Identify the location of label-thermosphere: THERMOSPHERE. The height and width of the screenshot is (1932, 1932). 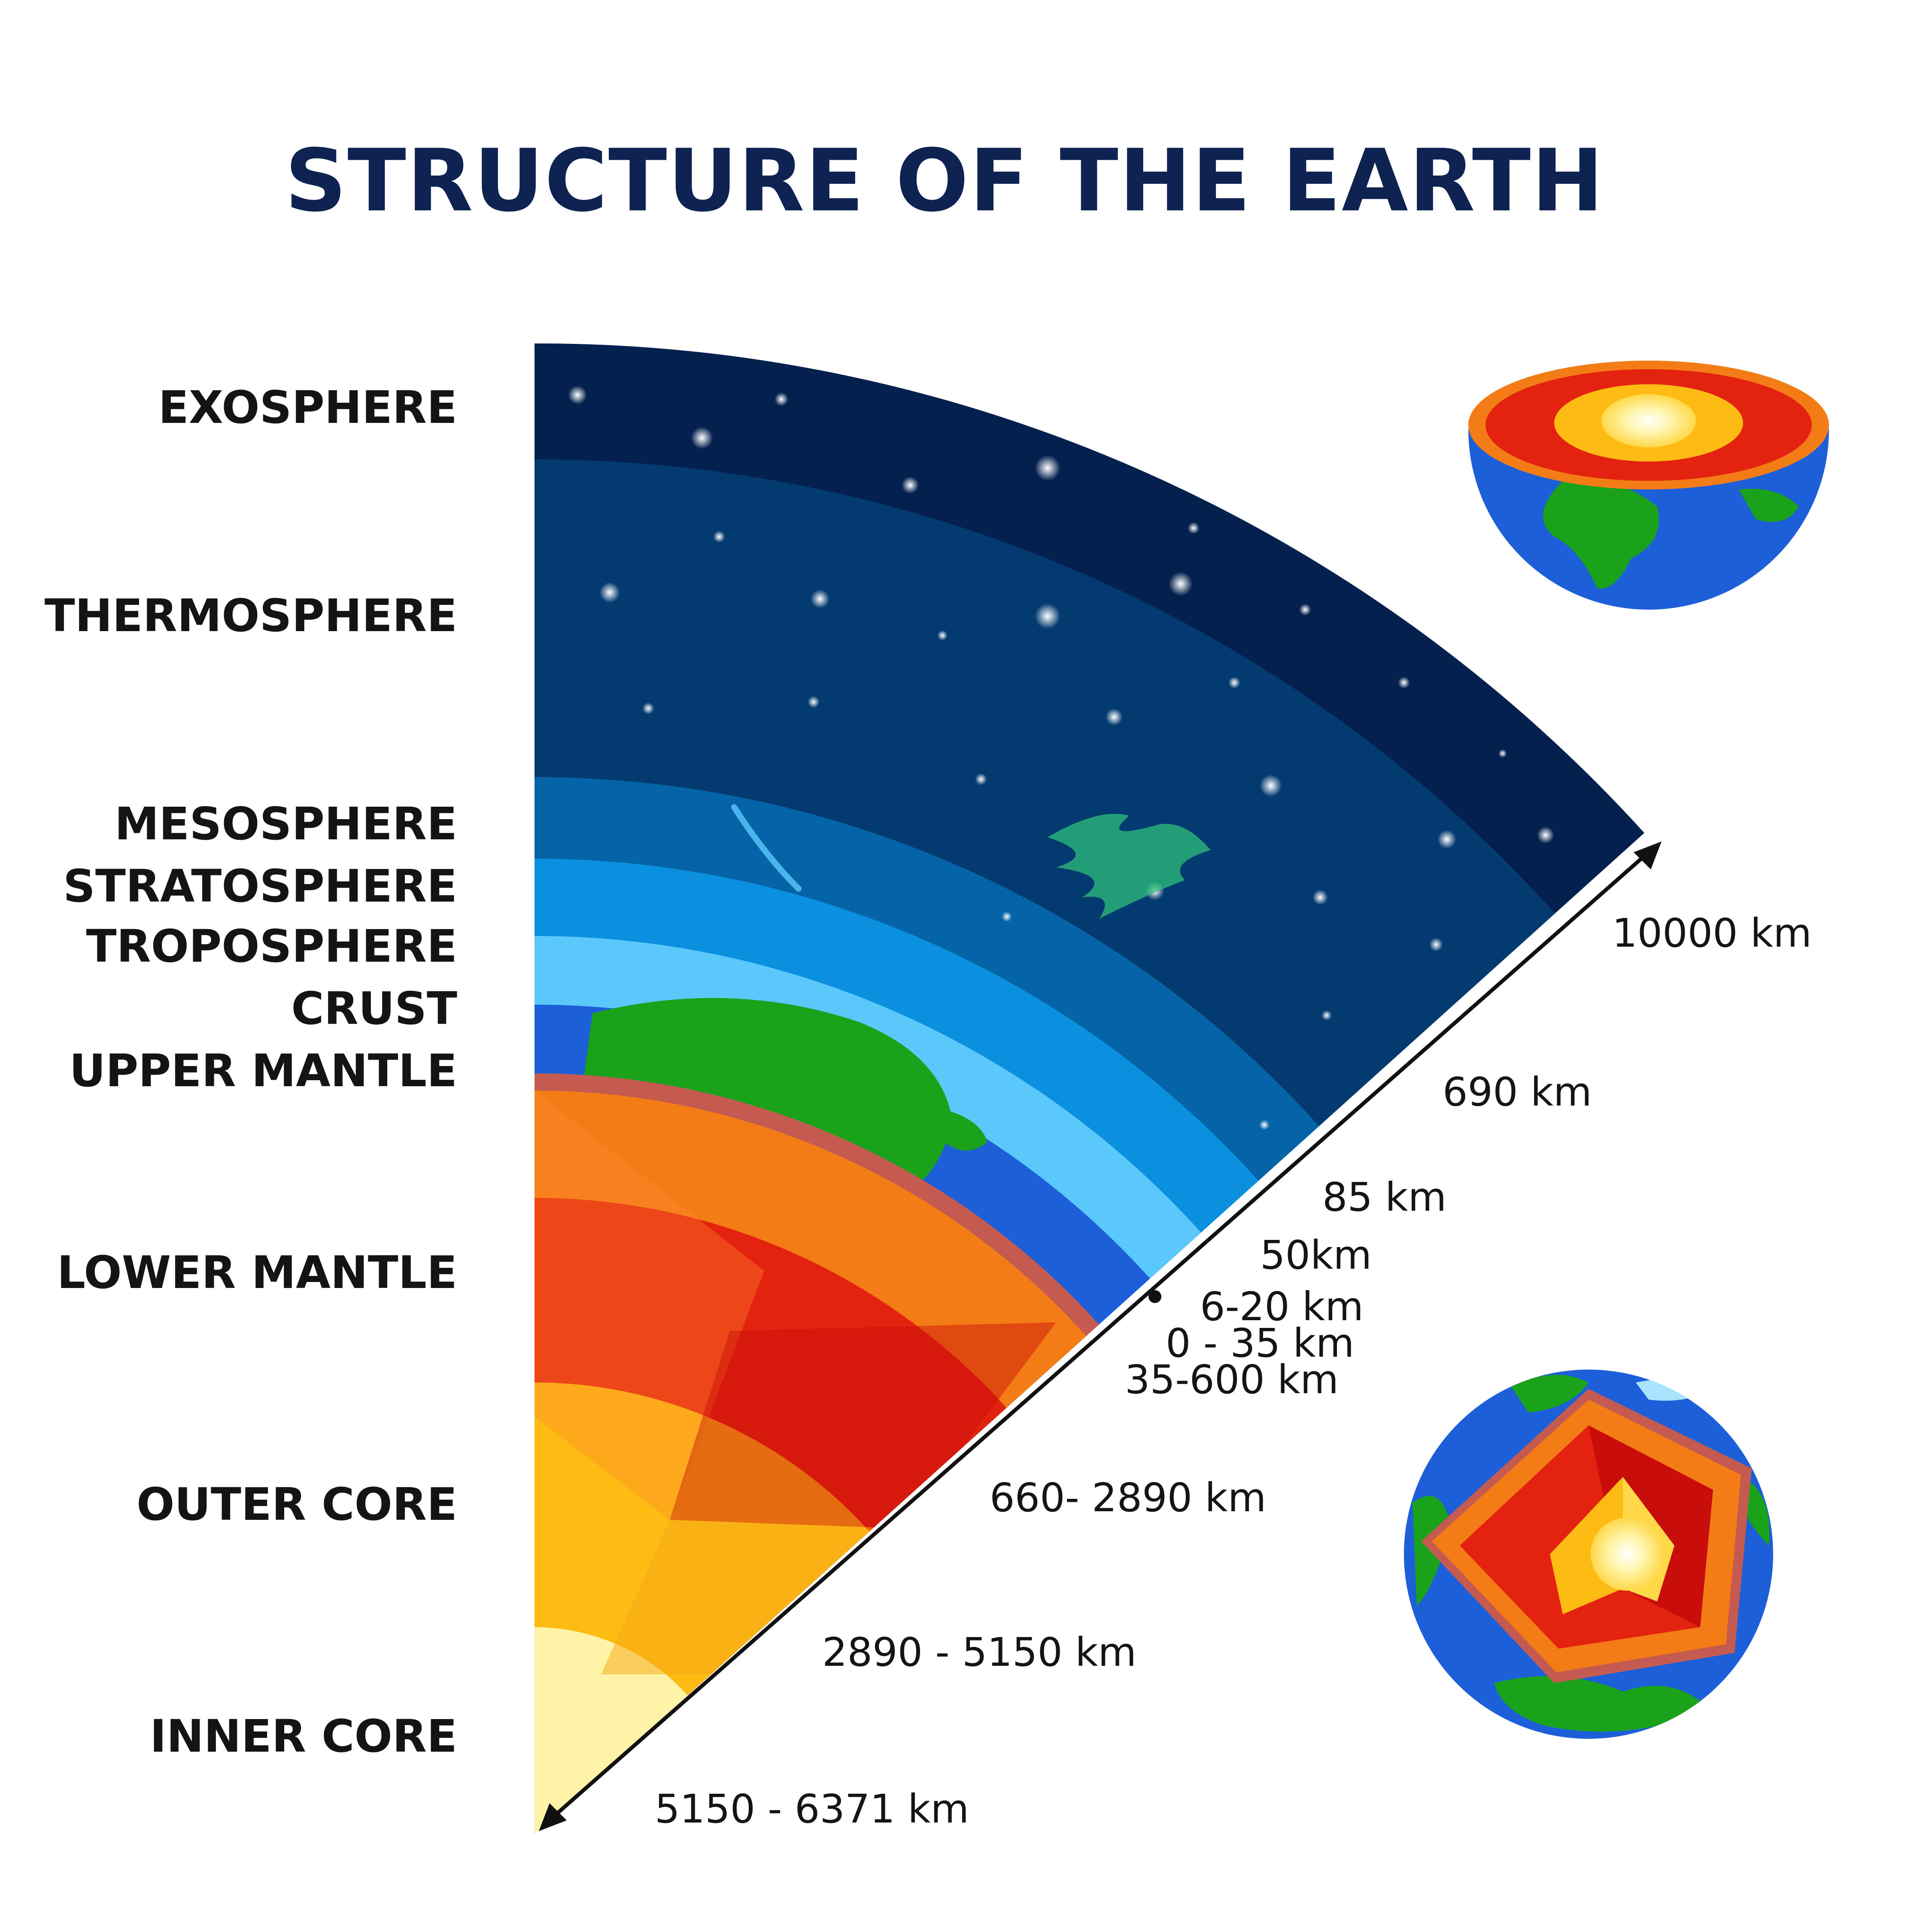
(251, 616).